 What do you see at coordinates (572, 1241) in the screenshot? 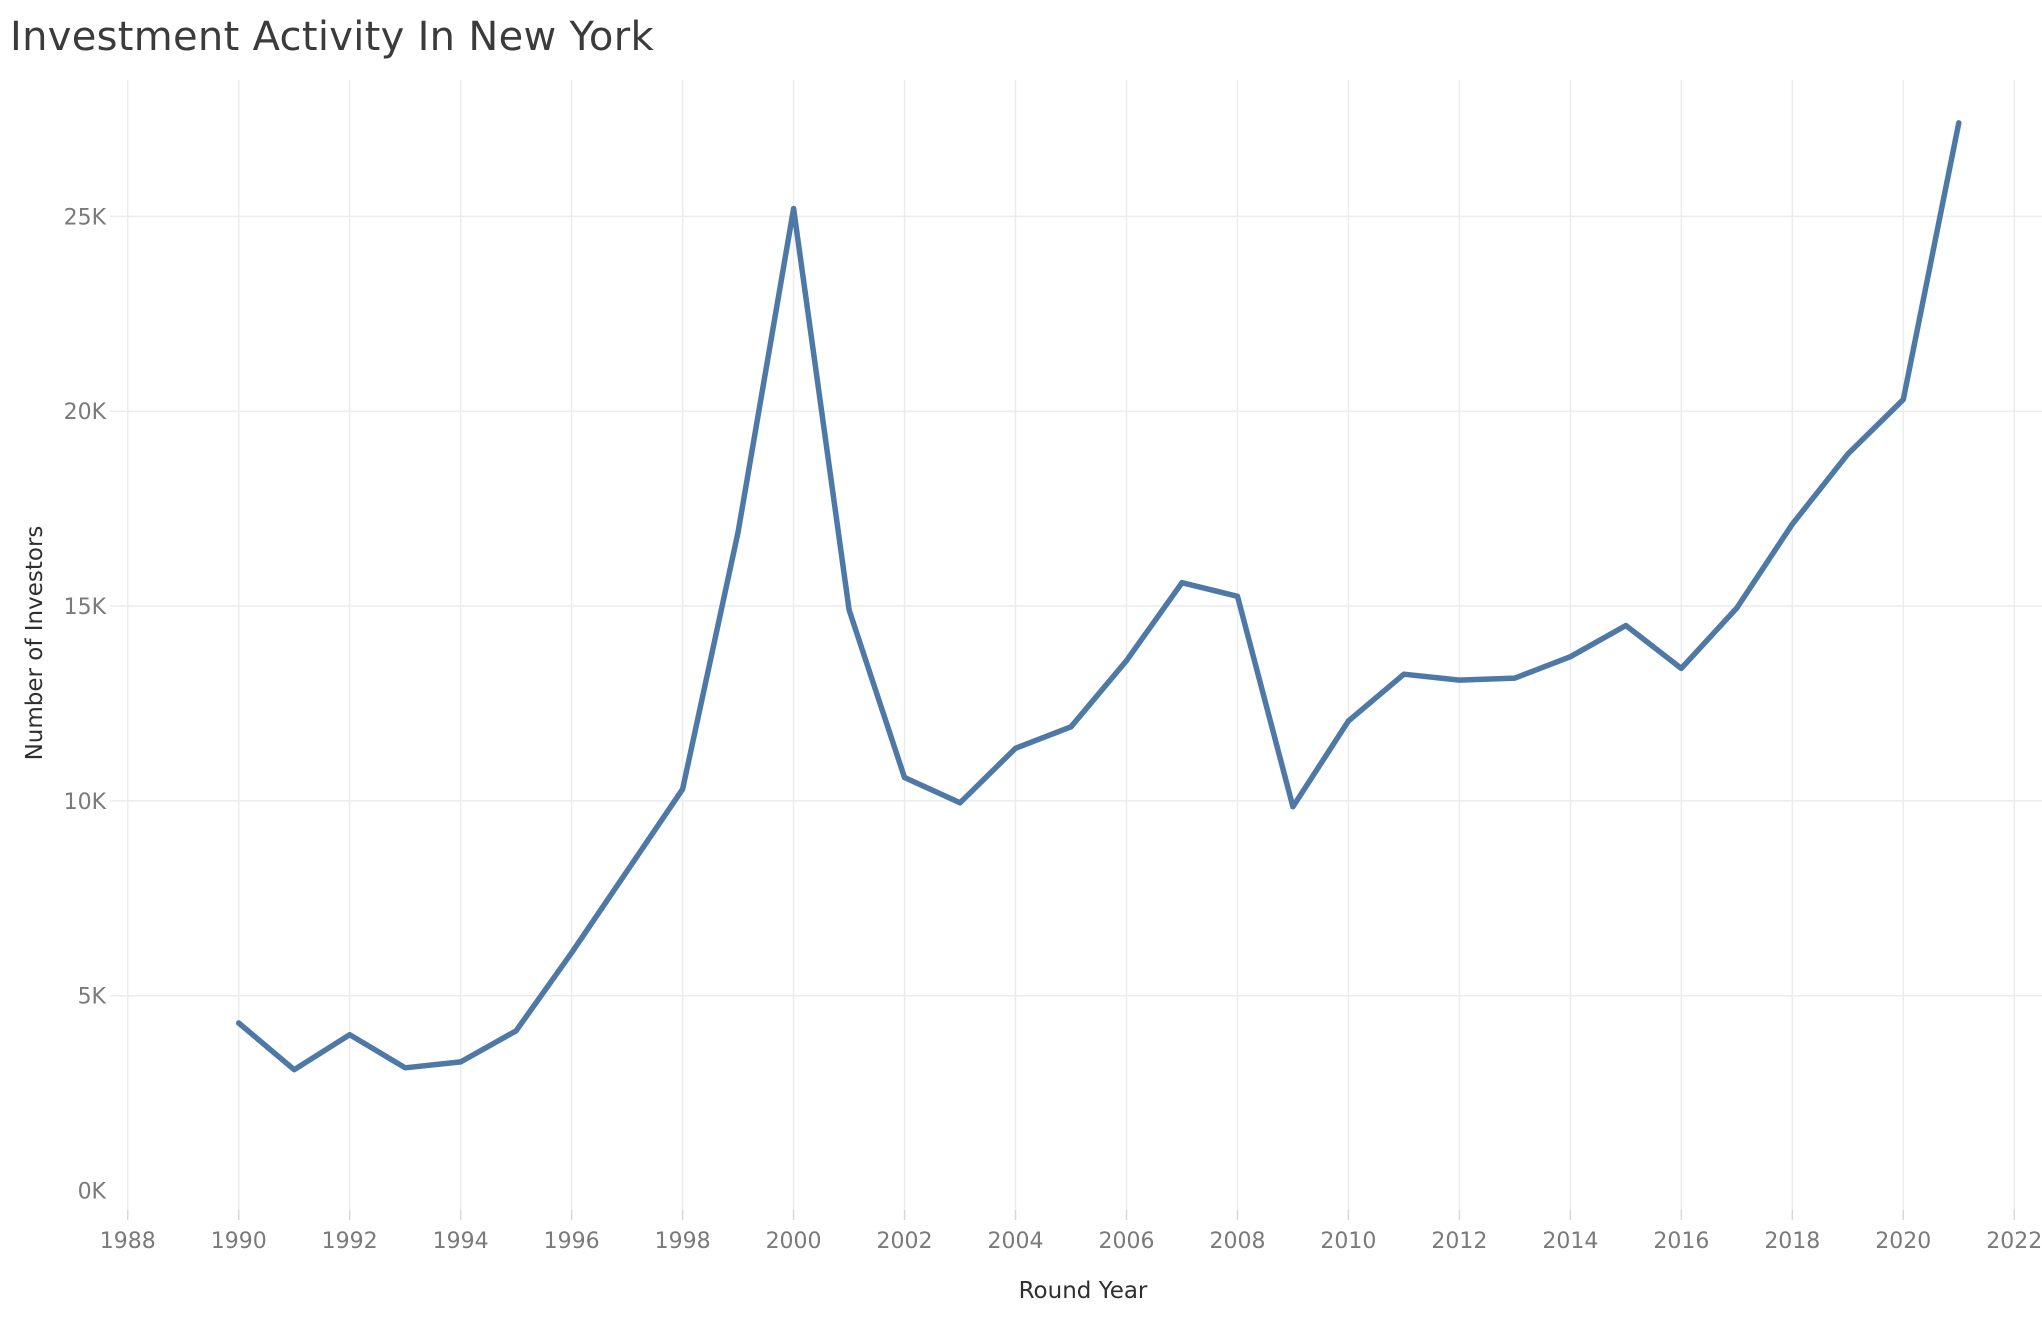
I see `x-tick-label: 1996` at bounding box center [572, 1241].